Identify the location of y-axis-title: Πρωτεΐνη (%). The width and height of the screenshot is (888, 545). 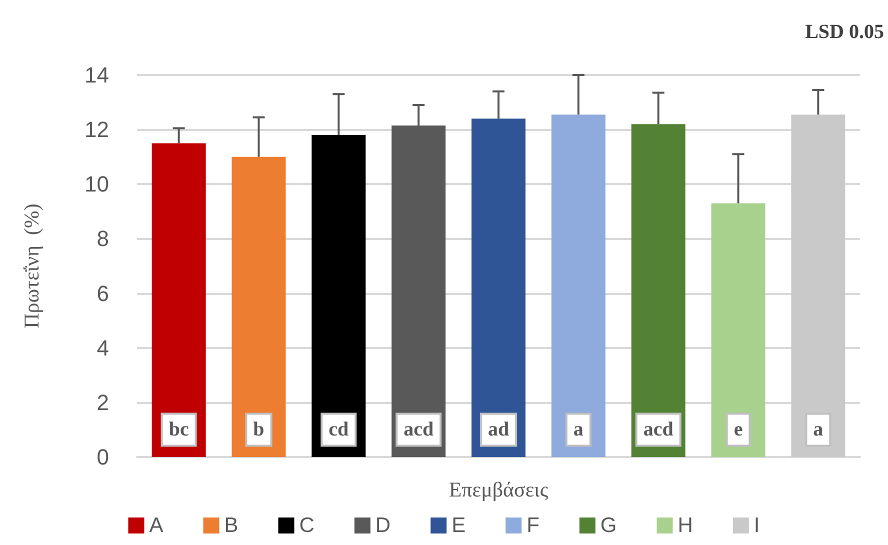
(32, 266).